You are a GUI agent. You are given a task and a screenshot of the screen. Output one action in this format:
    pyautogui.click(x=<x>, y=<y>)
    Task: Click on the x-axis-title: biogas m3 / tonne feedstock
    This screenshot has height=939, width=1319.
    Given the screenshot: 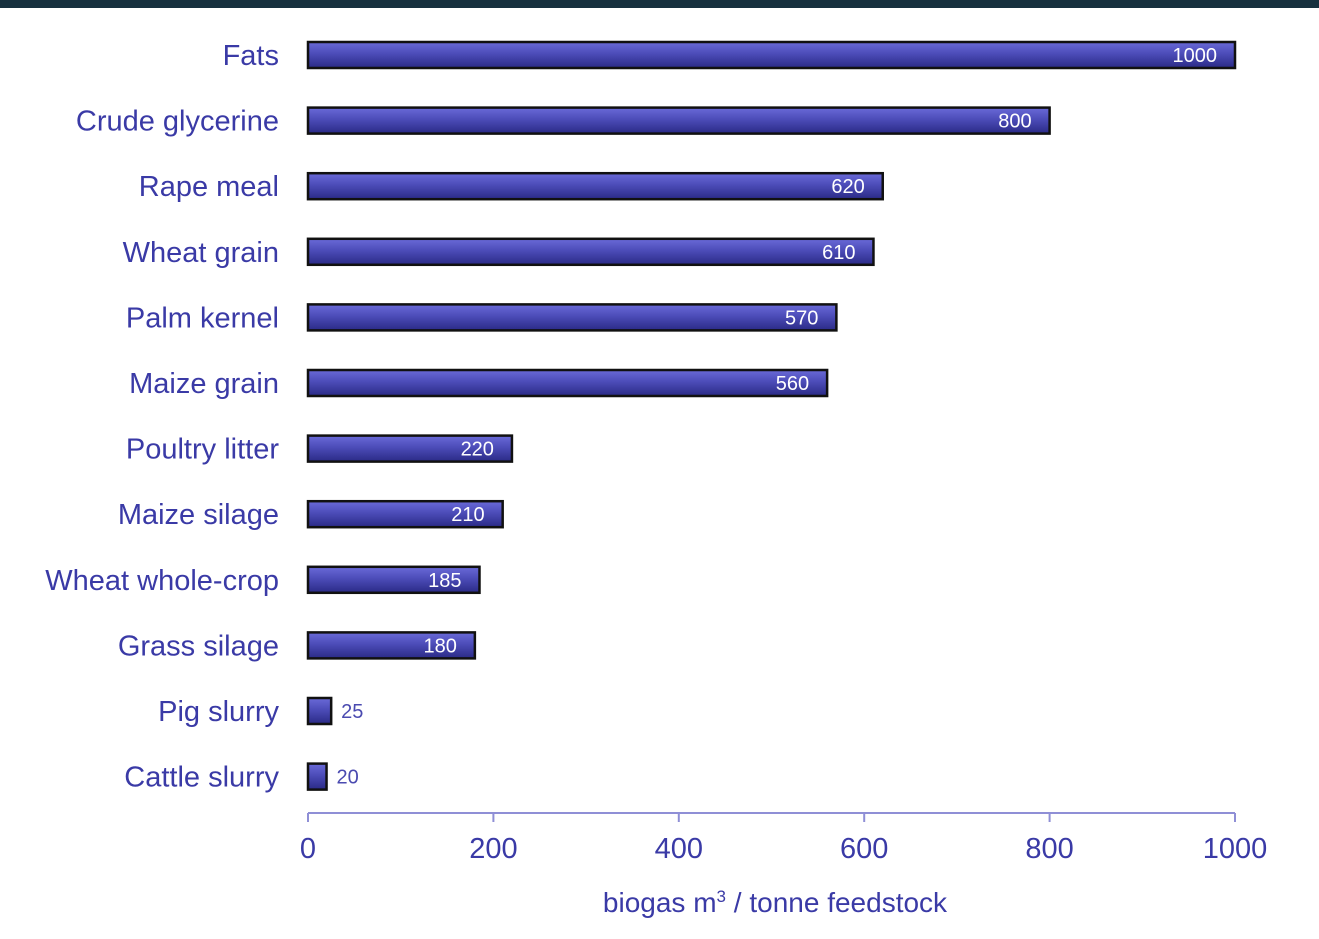 What is the action you would take?
    pyautogui.click(x=775, y=902)
    